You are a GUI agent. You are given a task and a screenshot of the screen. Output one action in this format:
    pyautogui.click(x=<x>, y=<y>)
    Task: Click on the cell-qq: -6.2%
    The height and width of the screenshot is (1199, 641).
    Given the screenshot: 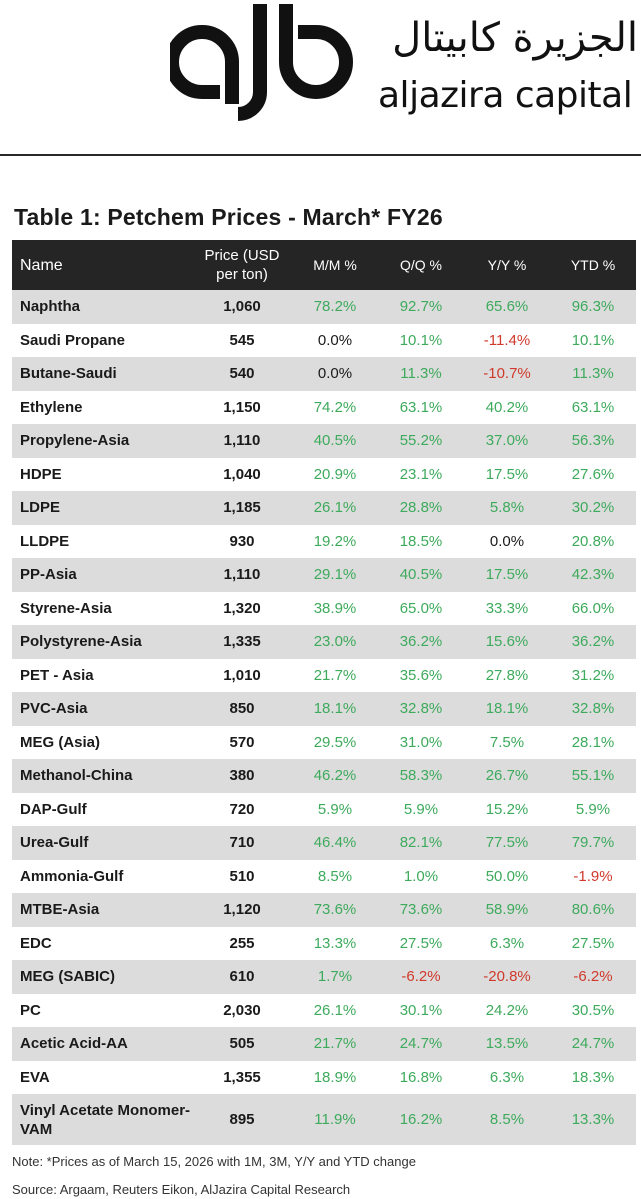 What is the action you would take?
    pyautogui.click(x=421, y=977)
    